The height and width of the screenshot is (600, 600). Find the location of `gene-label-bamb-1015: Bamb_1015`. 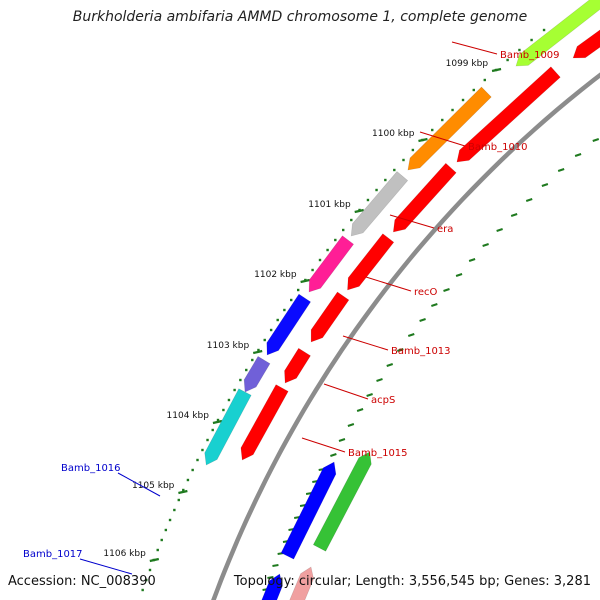

gene-label-bamb-1015: Bamb_1015 is located at coordinates (378, 453).